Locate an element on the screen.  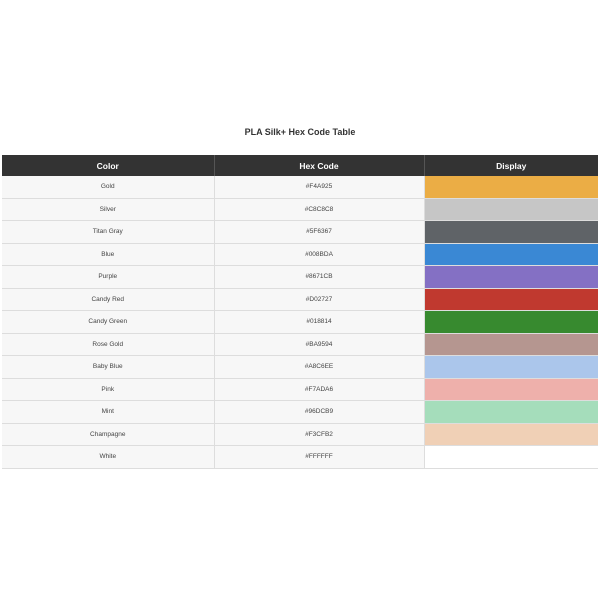
hex-code: #A8C6EE is located at coordinates (319, 367).